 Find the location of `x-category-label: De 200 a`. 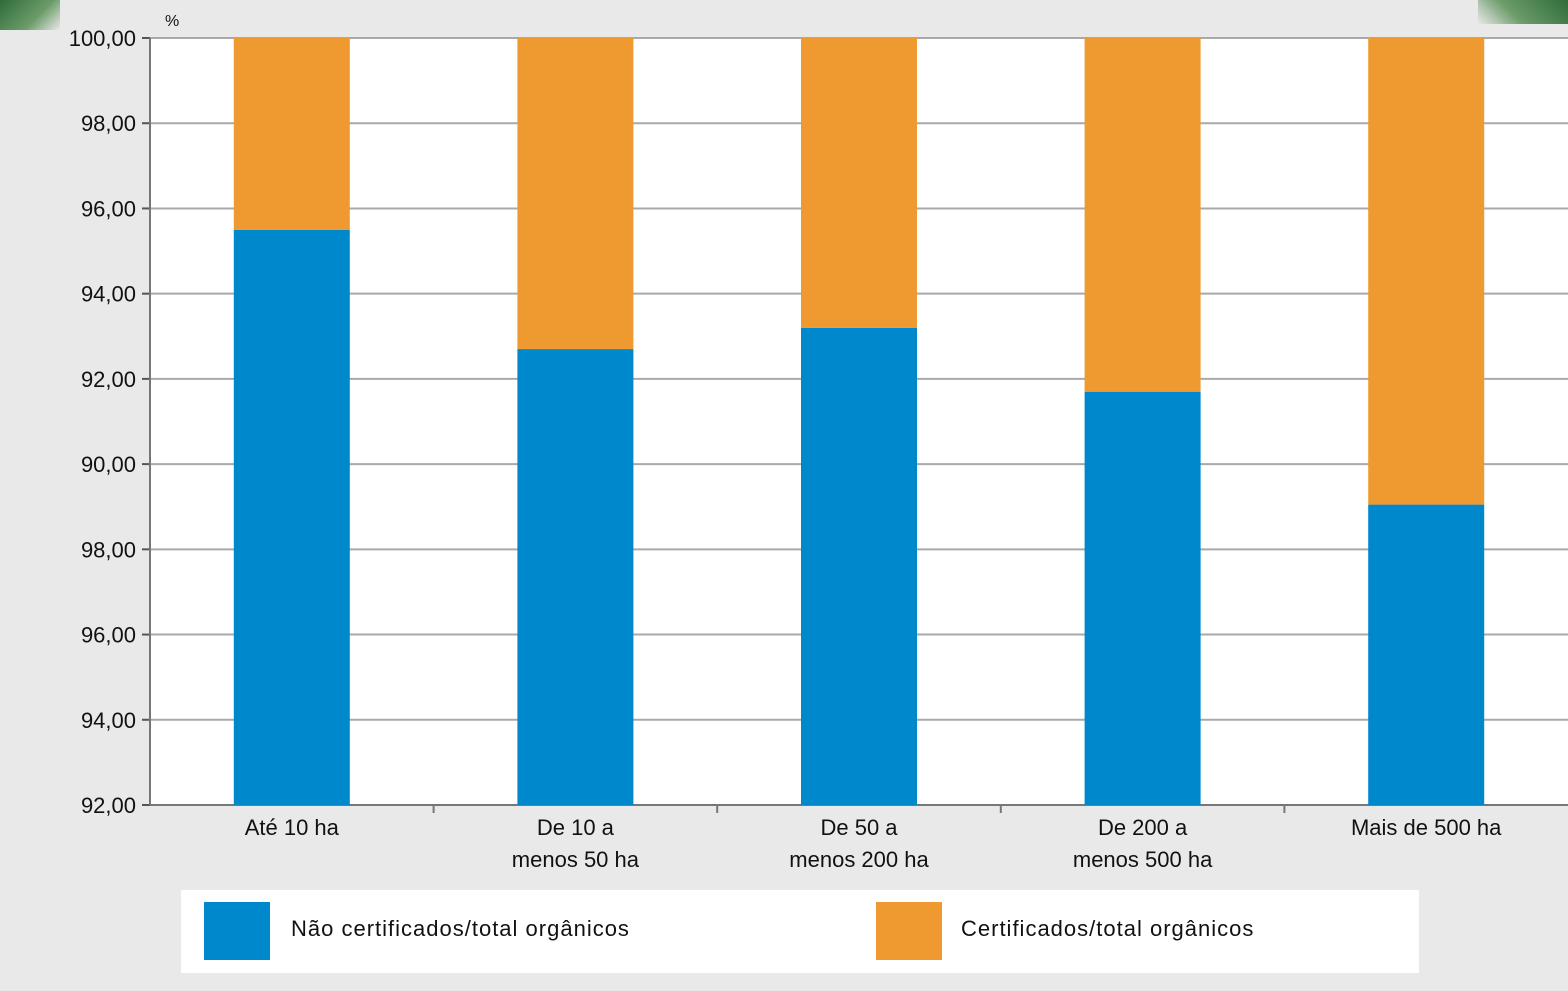

x-category-label: De 200 a is located at coordinates (1143, 827).